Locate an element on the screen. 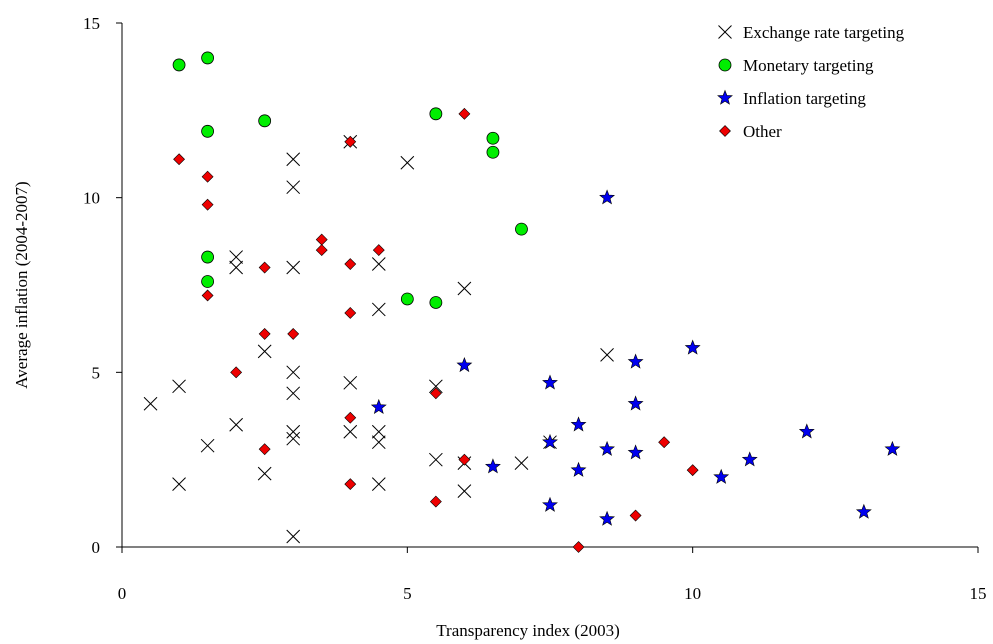  y-tick-label: 0 is located at coordinates (96, 547).